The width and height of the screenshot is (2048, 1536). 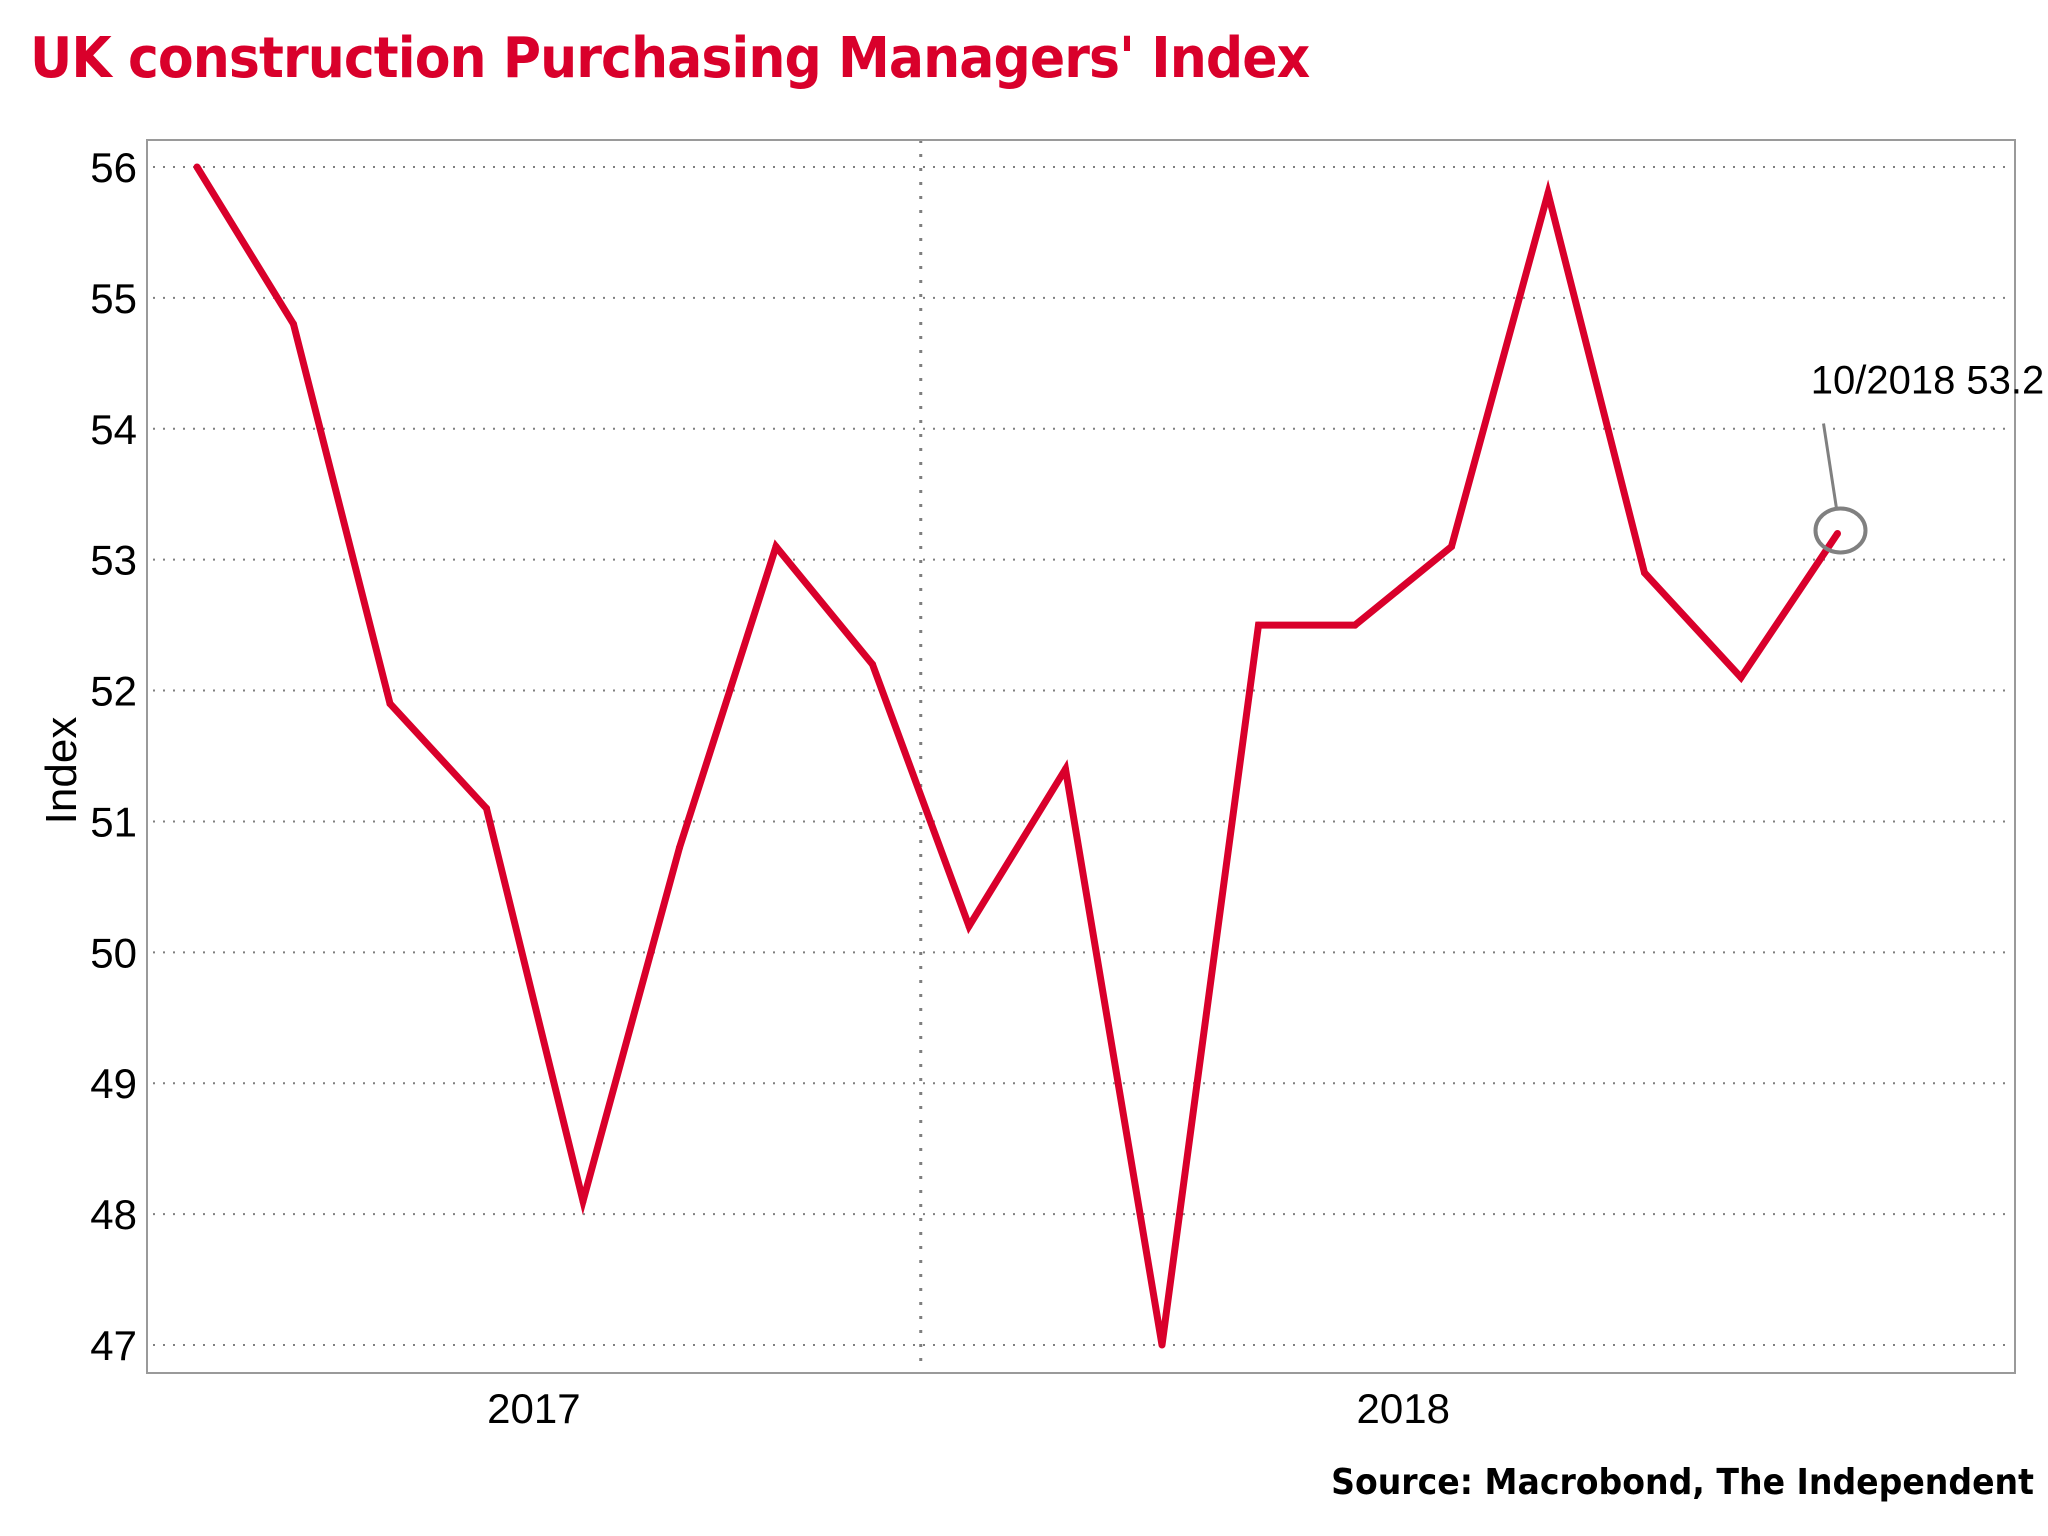 What do you see at coordinates (390, 704) in the screenshot?
I see `data-point-07-2017` at bounding box center [390, 704].